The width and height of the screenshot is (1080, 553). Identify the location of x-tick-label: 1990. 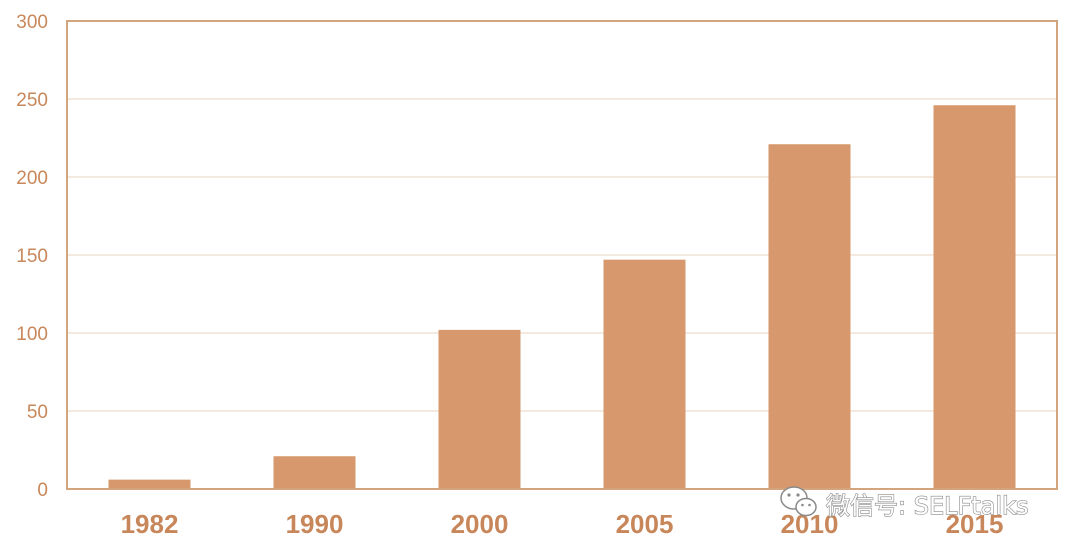
(315, 524).